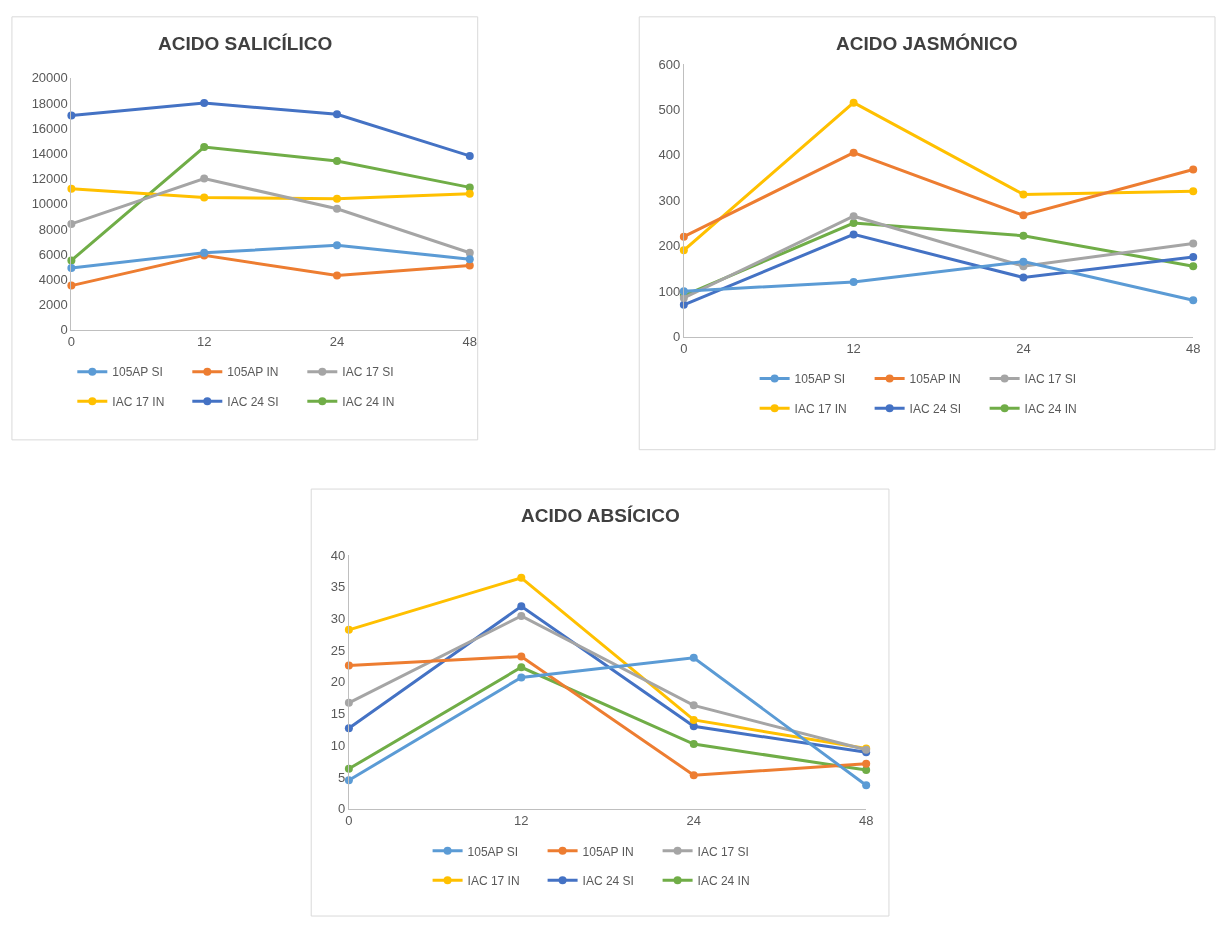  I want to click on y-tick-label: 100, so click(669, 291).